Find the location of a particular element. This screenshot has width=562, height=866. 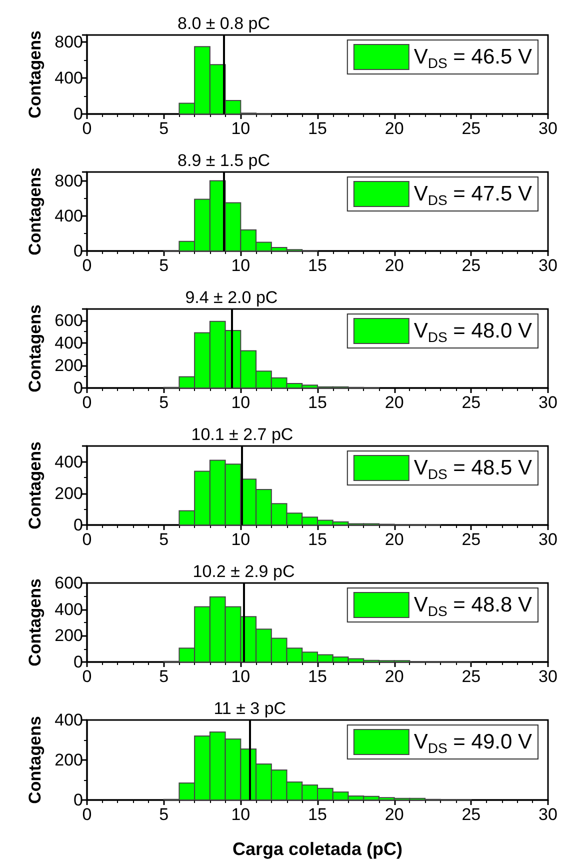

x-axis-title: Carga coletada (pC) is located at coordinates (317, 849).